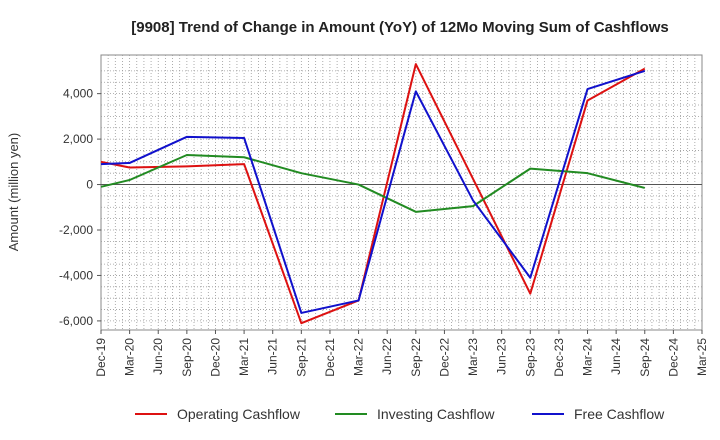 This screenshot has height=440, width=720. Describe the element at coordinates (76, 275) in the screenshot. I see `y-tick-label: -4,000` at that location.